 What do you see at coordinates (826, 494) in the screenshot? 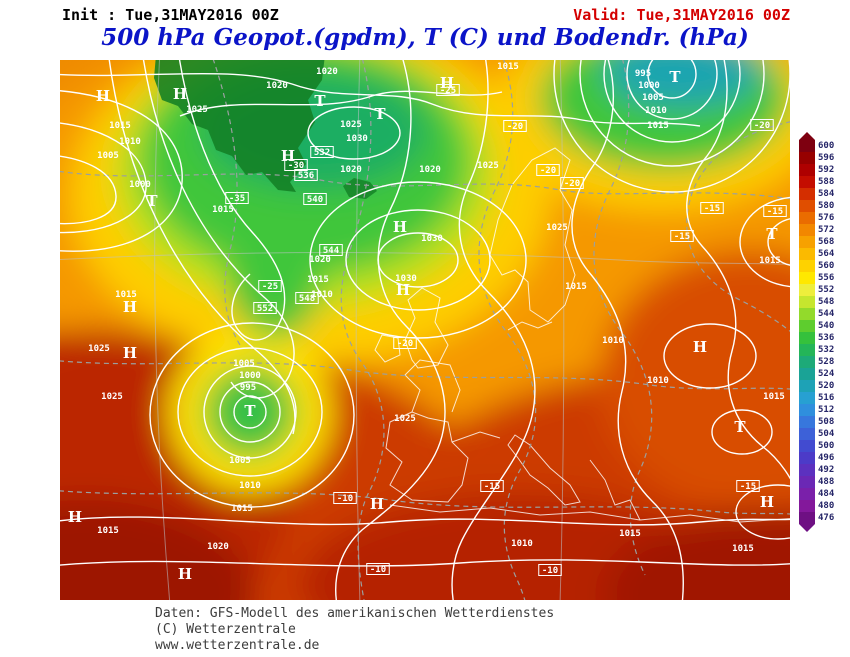
I see `legend-value-label: 484` at bounding box center [826, 494].